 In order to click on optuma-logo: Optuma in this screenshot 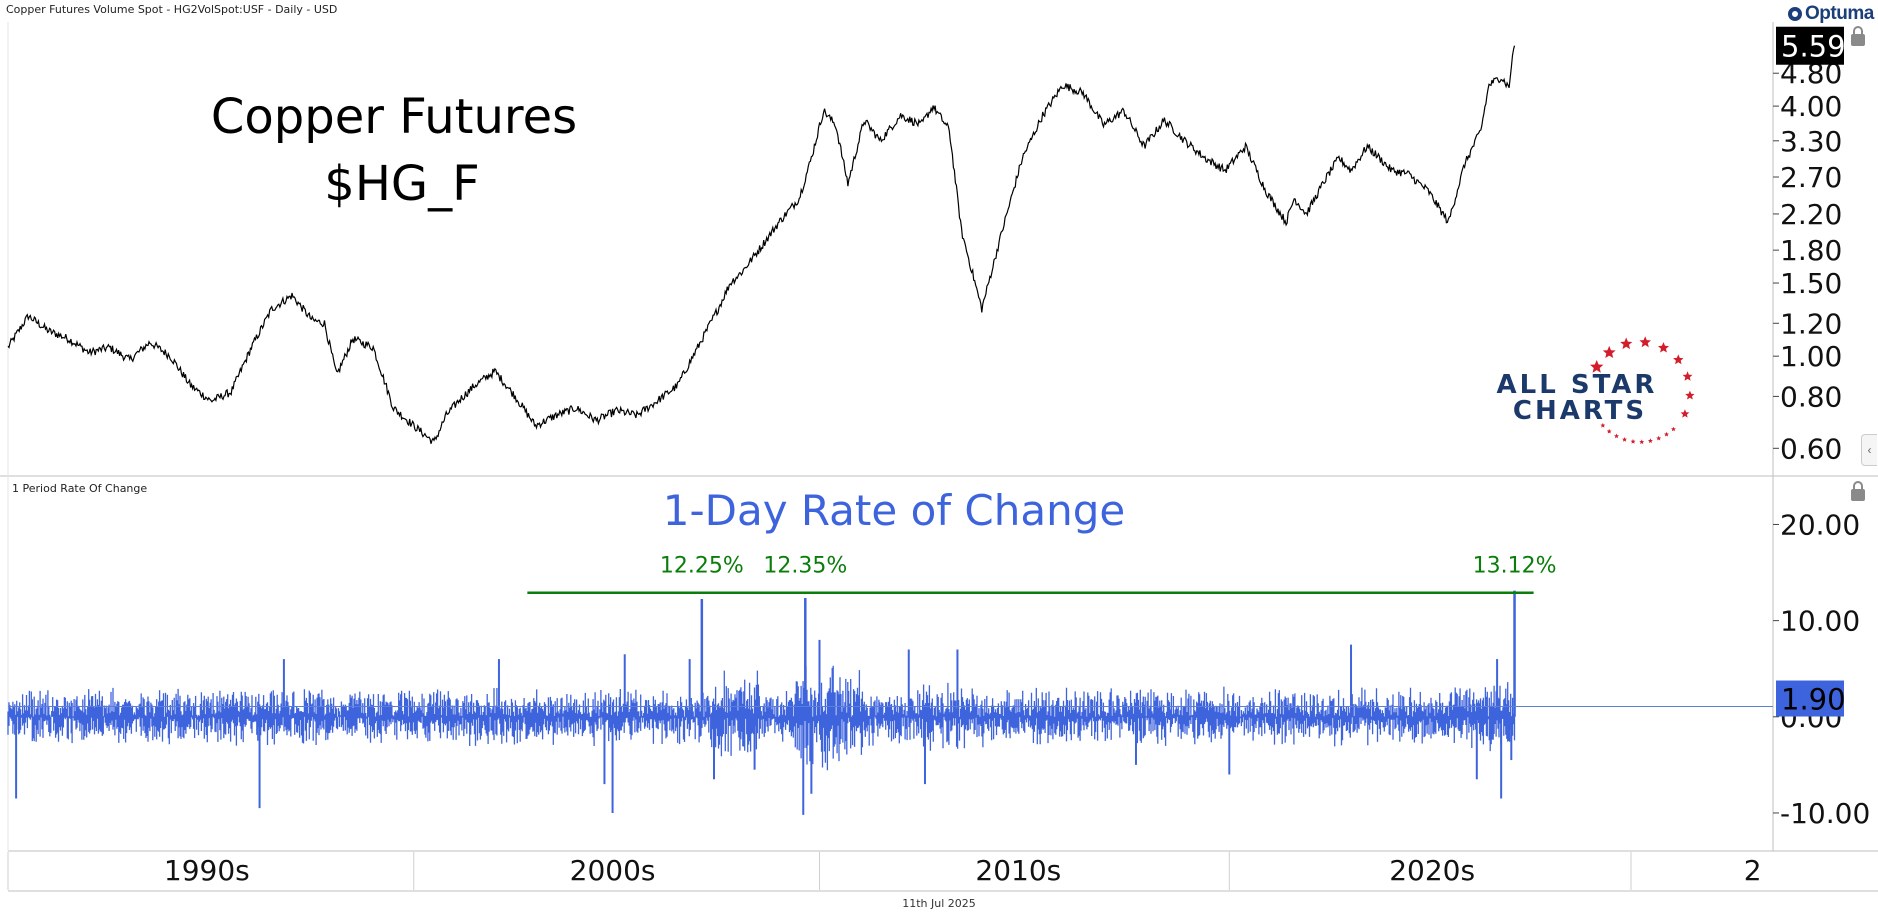, I will do `click(1831, 14)`.